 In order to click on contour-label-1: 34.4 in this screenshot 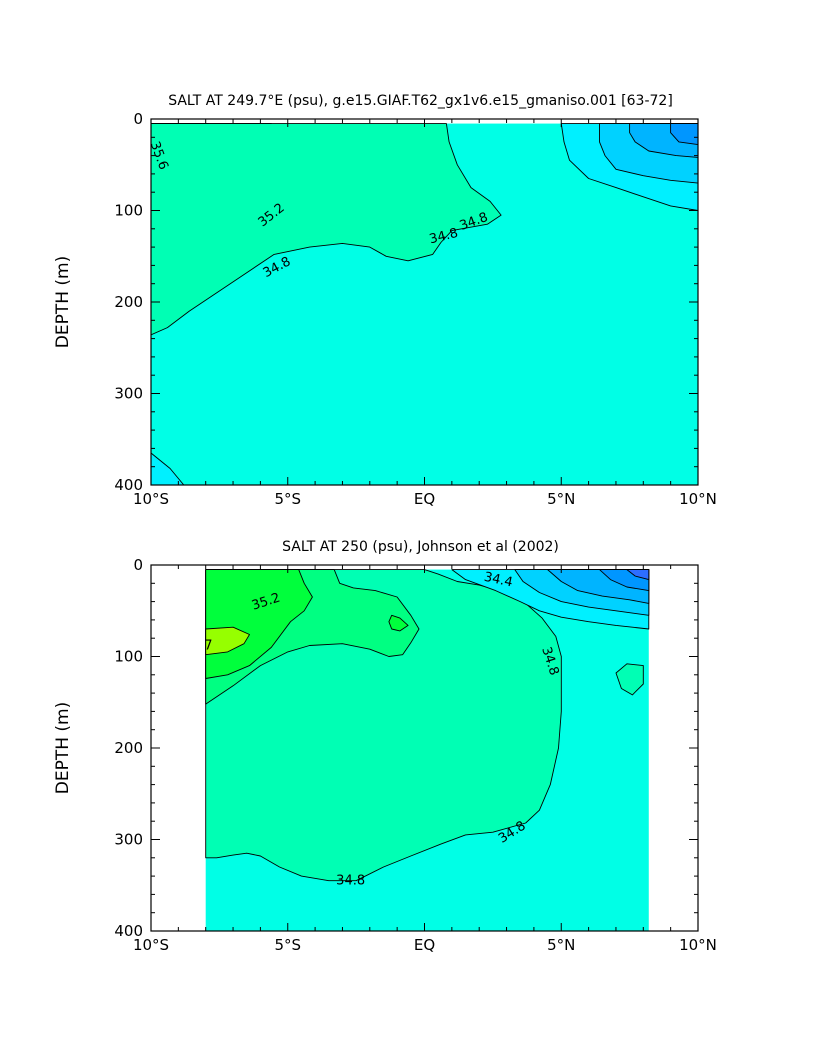, I will do `click(498, 580)`.